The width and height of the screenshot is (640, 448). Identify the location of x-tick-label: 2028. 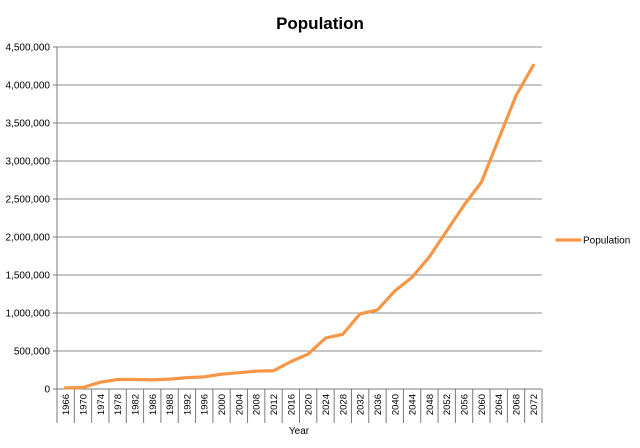
(343, 404).